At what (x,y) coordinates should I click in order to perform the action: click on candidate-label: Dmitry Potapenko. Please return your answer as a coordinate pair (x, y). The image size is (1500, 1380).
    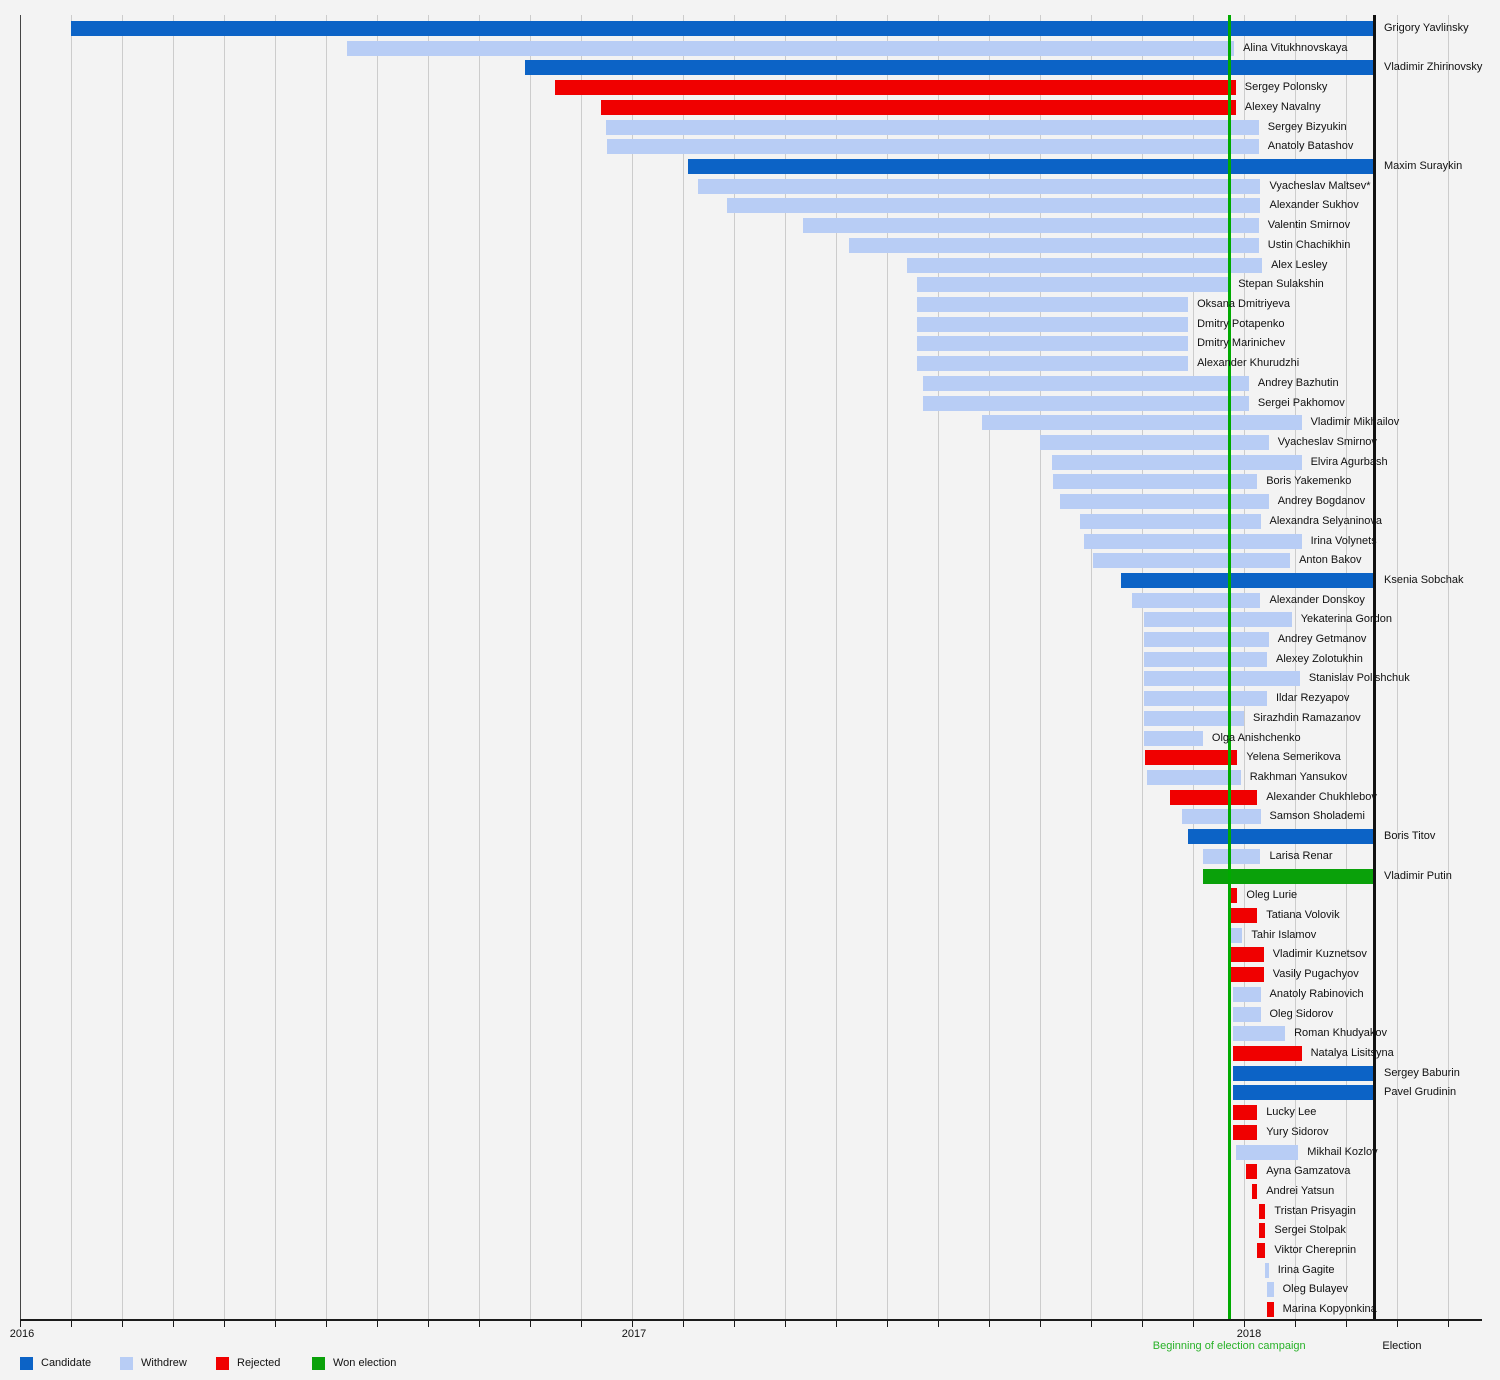
    Looking at the image, I should click on (1241, 323).